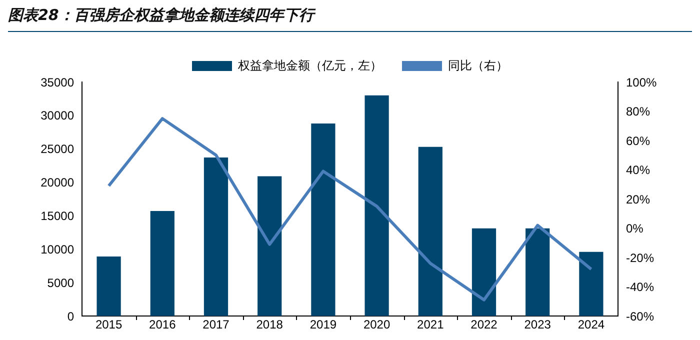 The height and width of the screenshot is (340, 700). I want to click on y-tick-label: 25000, so click(57, 149).